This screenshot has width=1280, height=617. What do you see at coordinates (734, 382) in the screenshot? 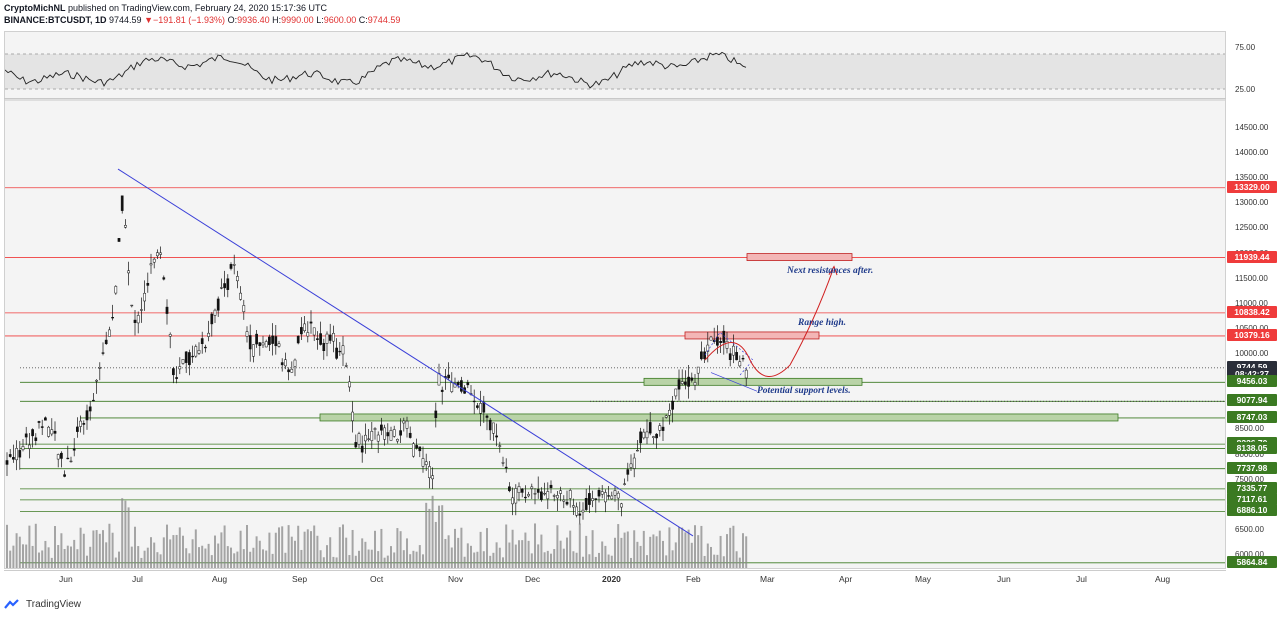
I see `support-arrow` at bounding box center [734, 382].